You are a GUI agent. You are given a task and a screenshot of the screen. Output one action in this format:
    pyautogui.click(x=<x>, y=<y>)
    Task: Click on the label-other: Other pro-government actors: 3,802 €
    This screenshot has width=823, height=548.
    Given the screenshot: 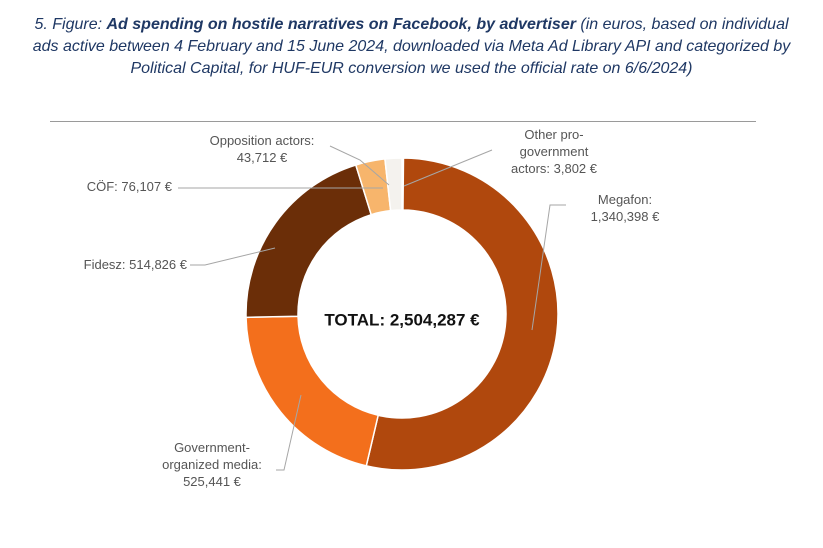 What is the action you would take?
    pyautogui.click(x=554, y=151)
    